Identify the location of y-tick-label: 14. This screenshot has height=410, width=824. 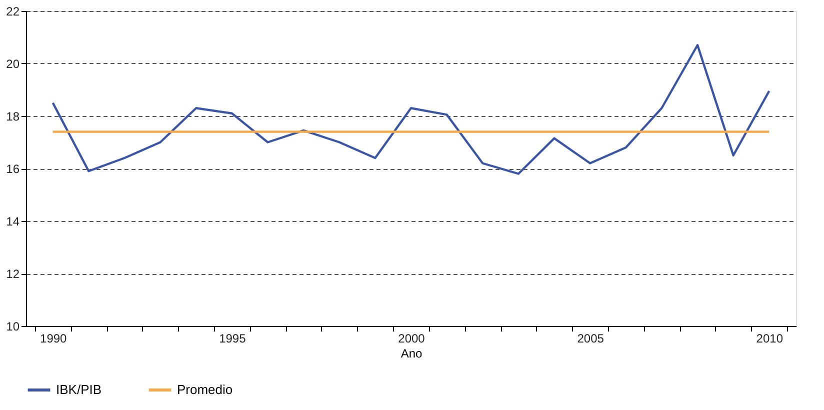
(13, 221).